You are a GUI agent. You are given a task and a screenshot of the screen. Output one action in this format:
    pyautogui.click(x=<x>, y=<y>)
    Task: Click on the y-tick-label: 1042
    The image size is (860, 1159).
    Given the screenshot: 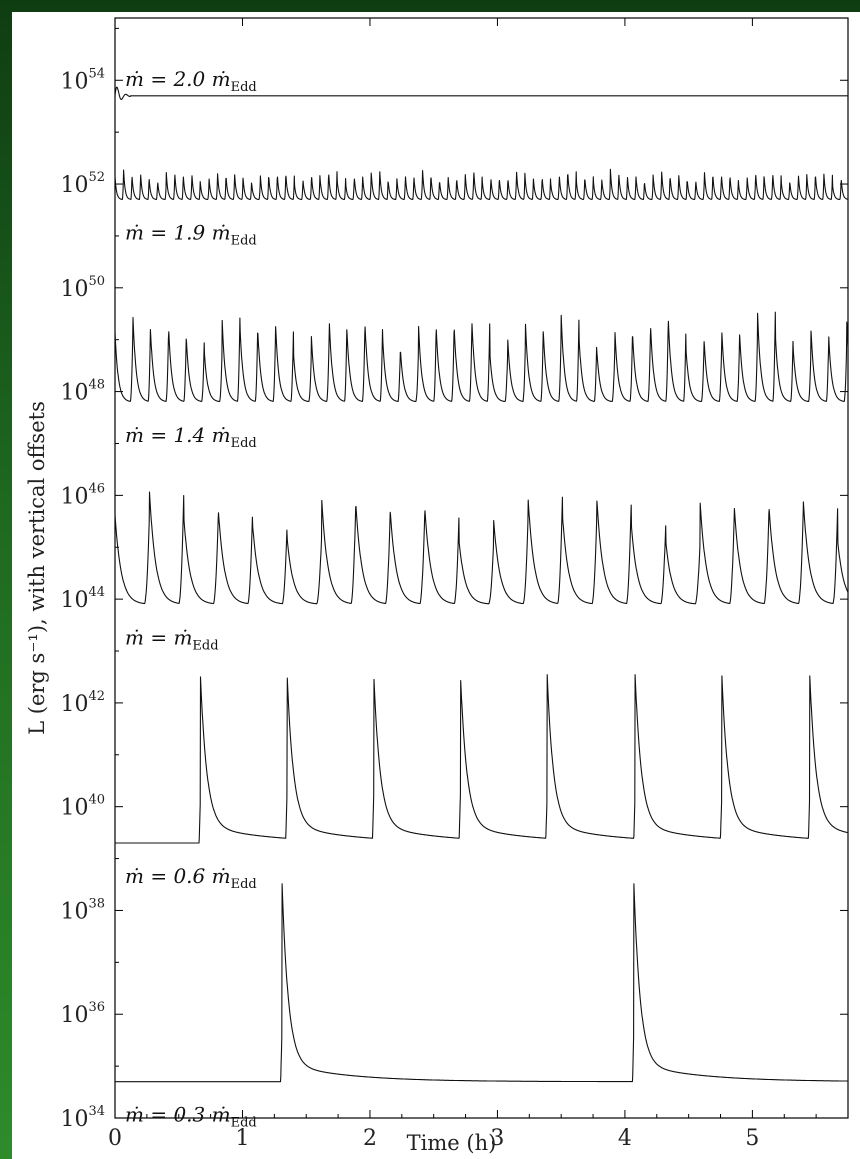 What is the action you would take?
    pyautogui.click(x=82, y=703)
    